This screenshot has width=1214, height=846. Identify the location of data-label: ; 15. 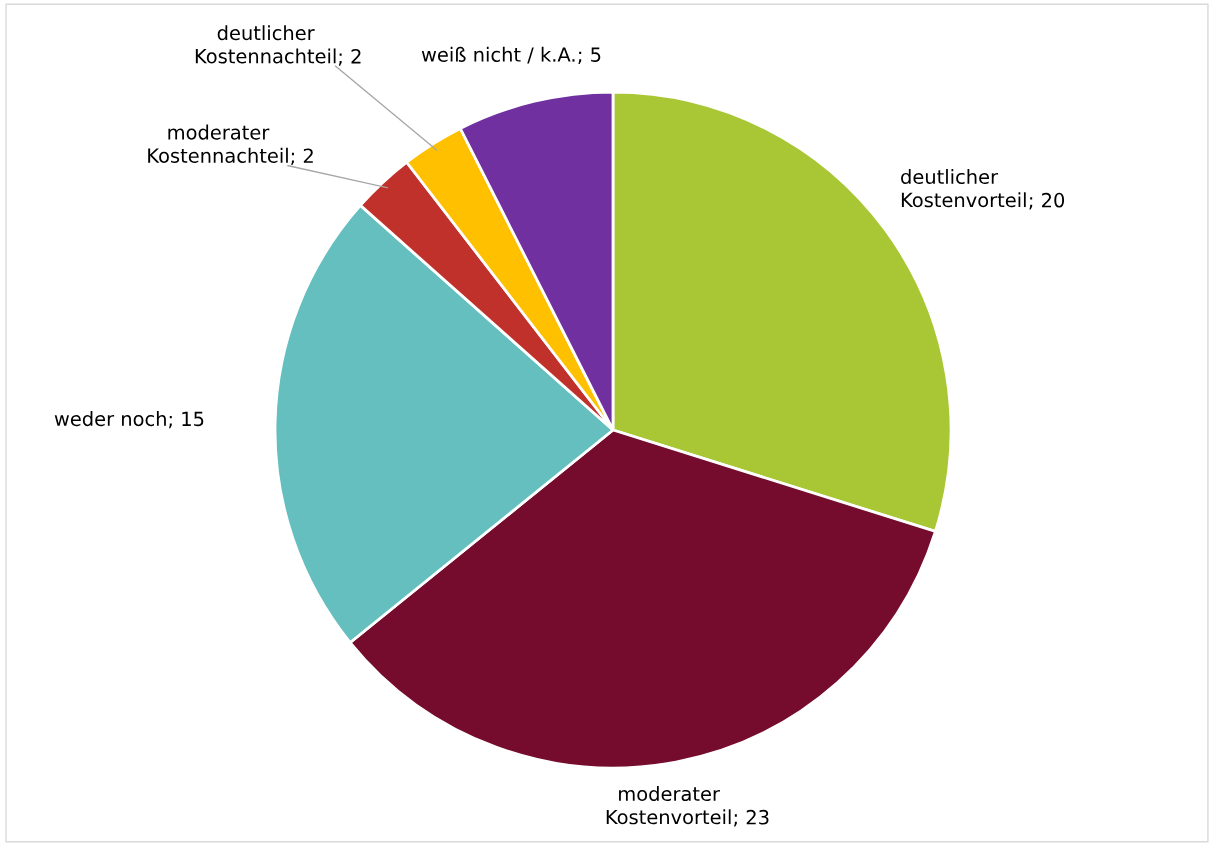
(186, 420).